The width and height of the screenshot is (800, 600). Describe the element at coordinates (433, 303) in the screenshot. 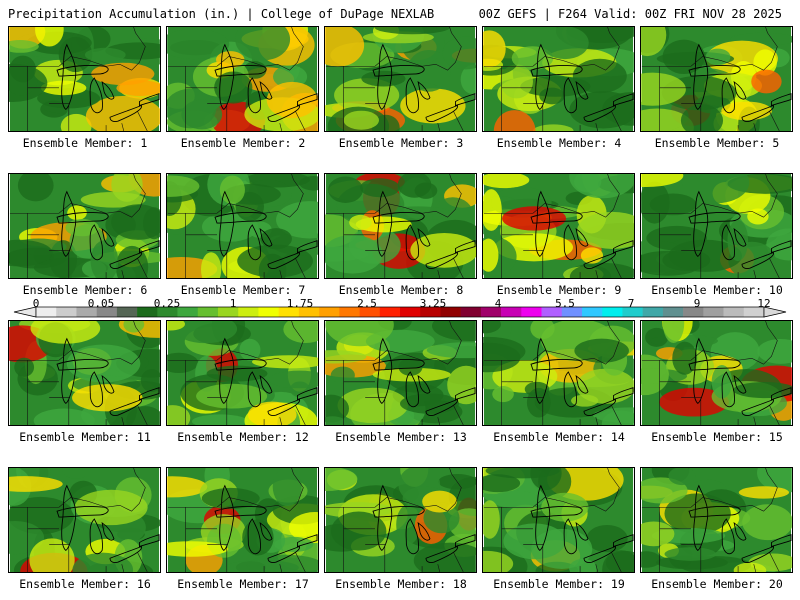

I see `colorbar-tick-label: 3.25` at that location.